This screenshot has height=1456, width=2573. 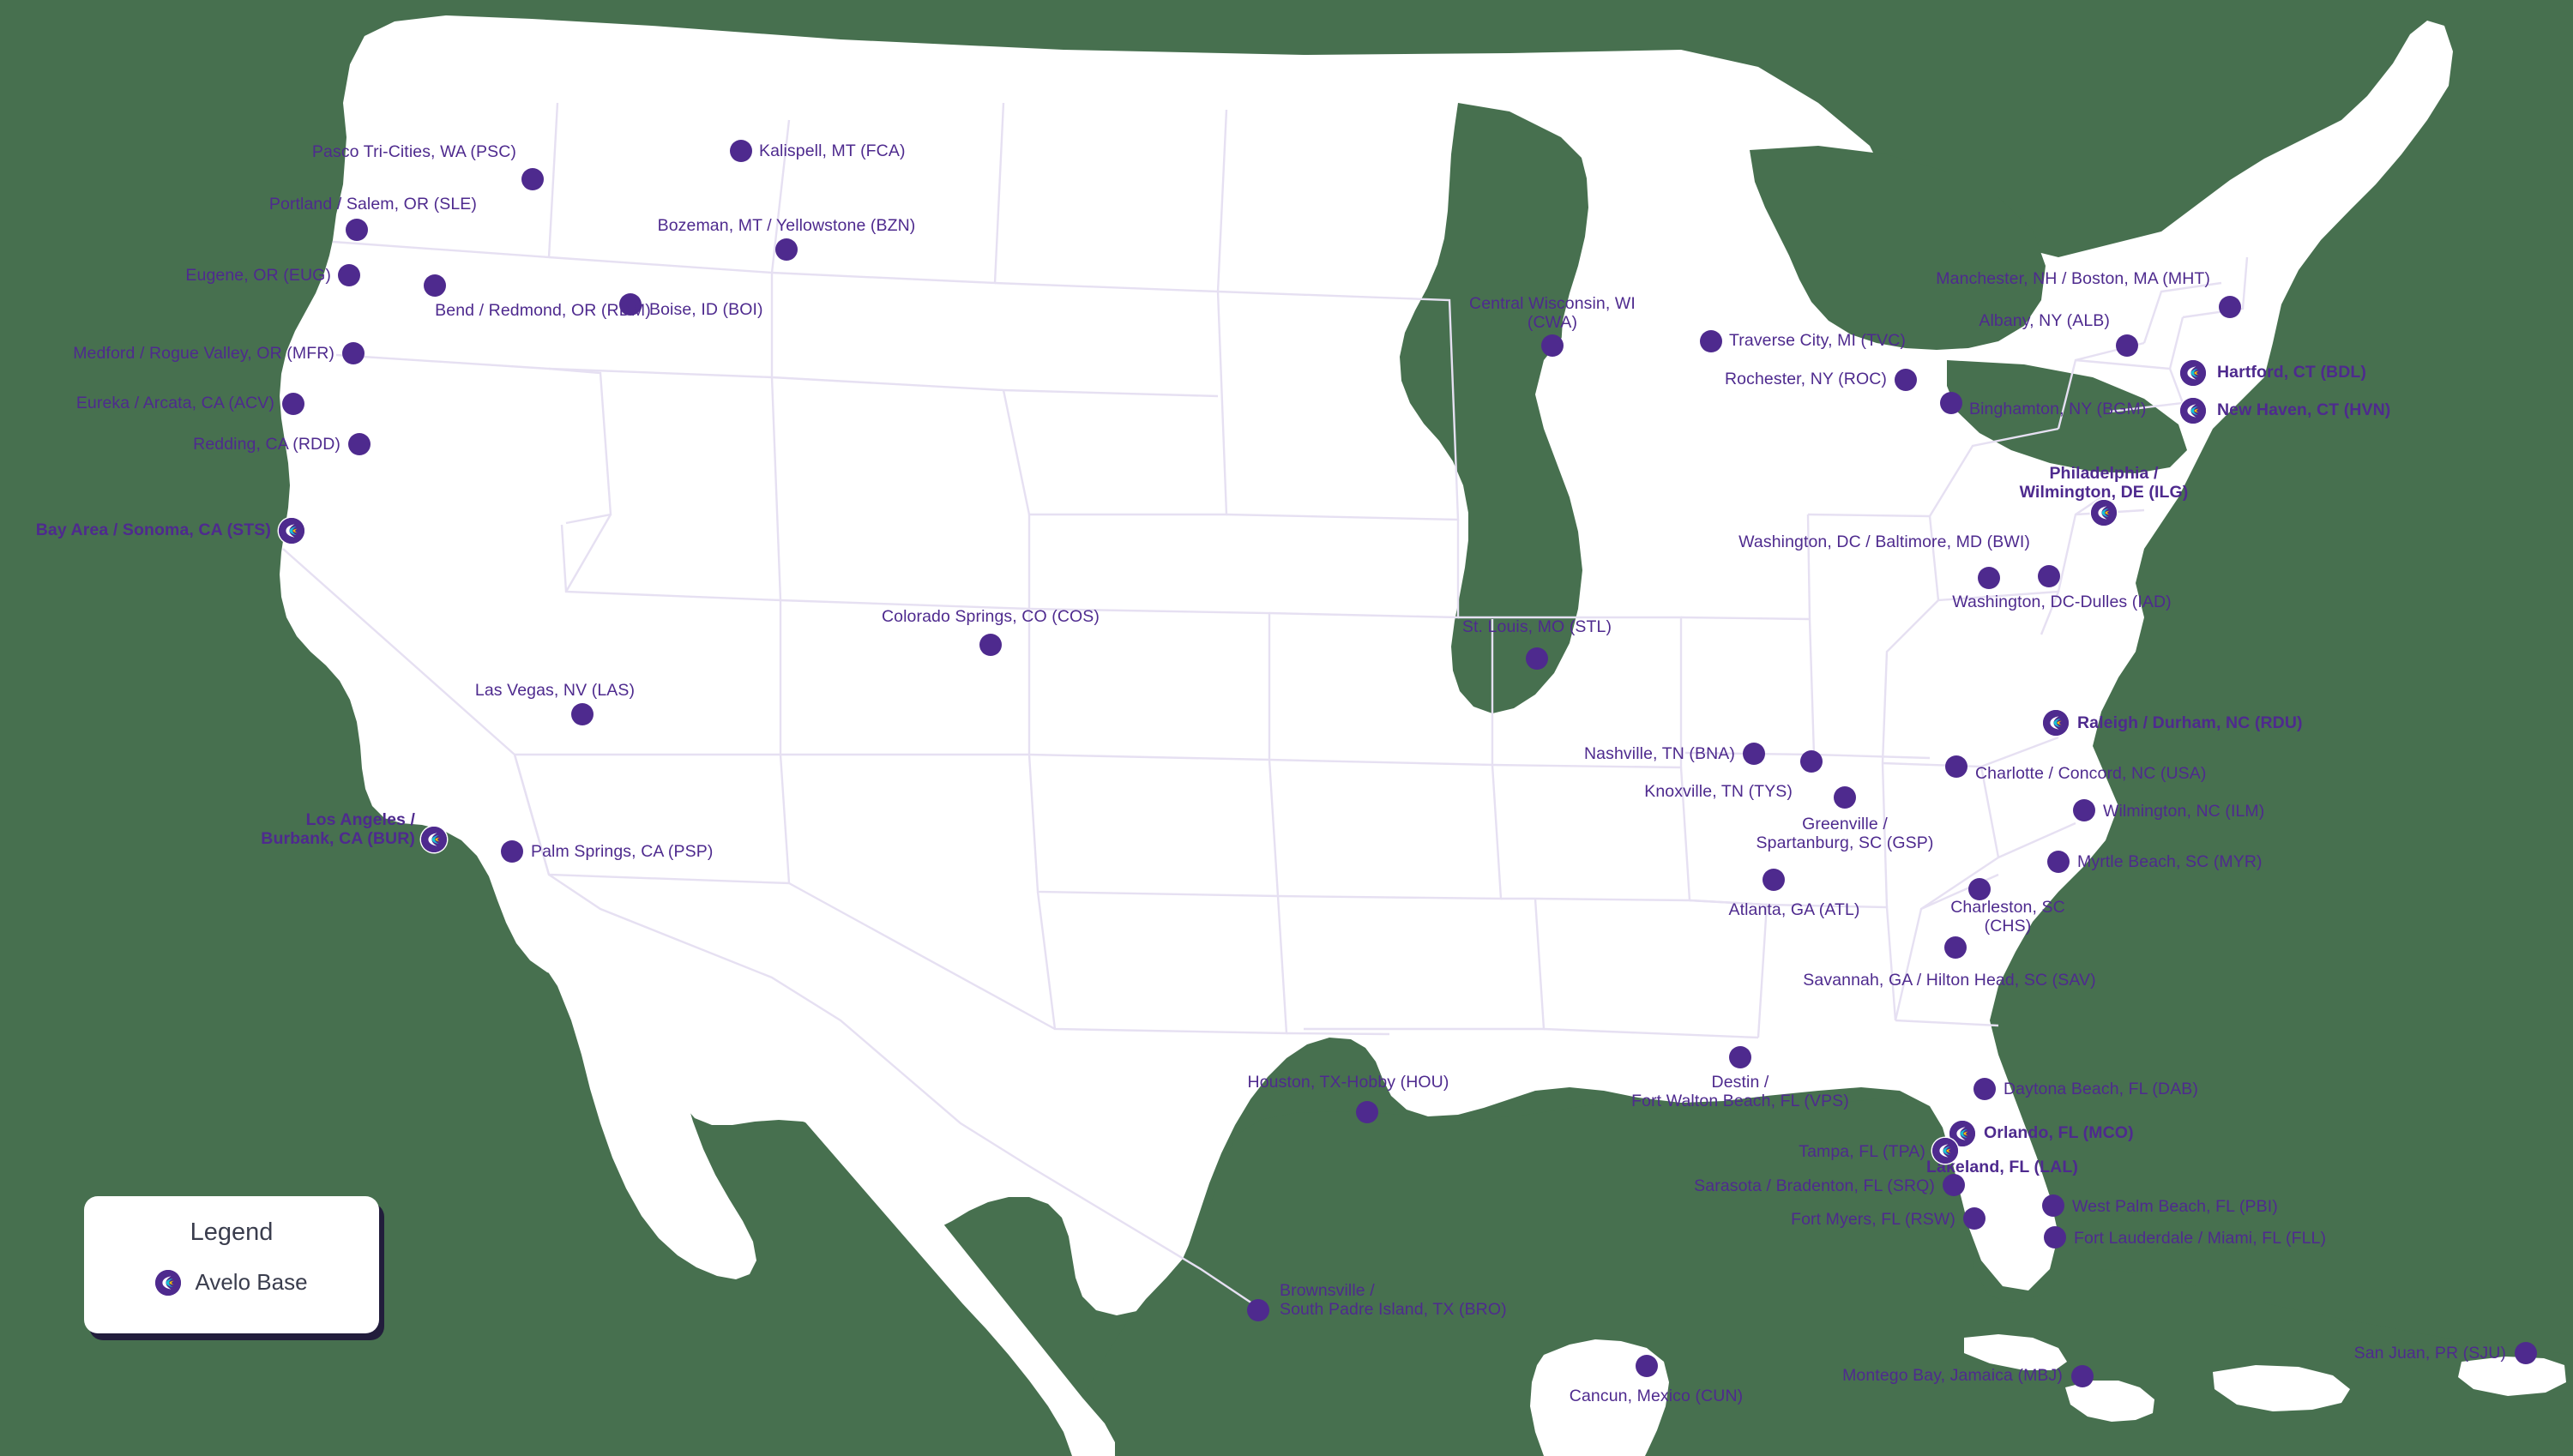 What do you see at coordinates (1873, 1220) in the screenshot?
I see `destination-label-rsw: Fort Myers, FL (RSW)` at bounding box center [1873, 1220].